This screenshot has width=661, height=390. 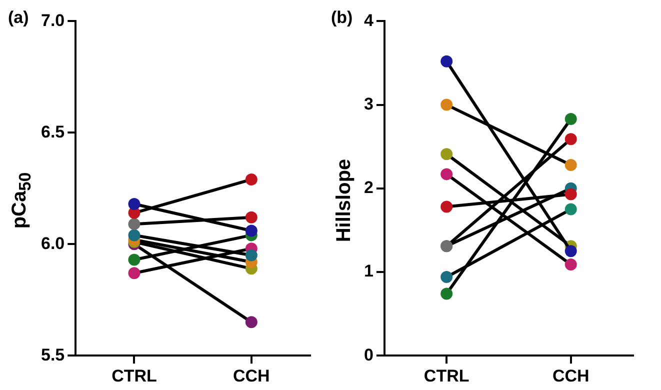 I want to click on y-tick-label: 4, so click(x=369, y=20).